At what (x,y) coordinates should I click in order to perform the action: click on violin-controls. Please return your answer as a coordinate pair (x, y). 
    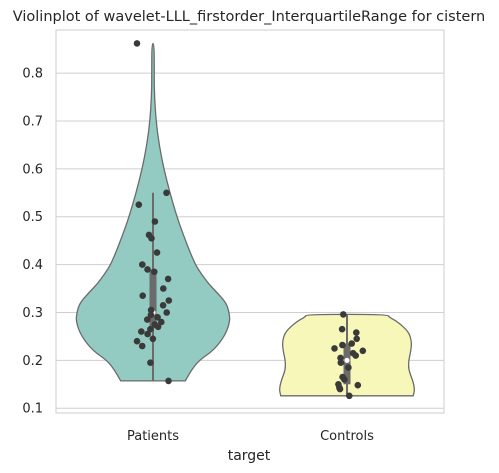
    Looking at the image, I should click on (347, 355).